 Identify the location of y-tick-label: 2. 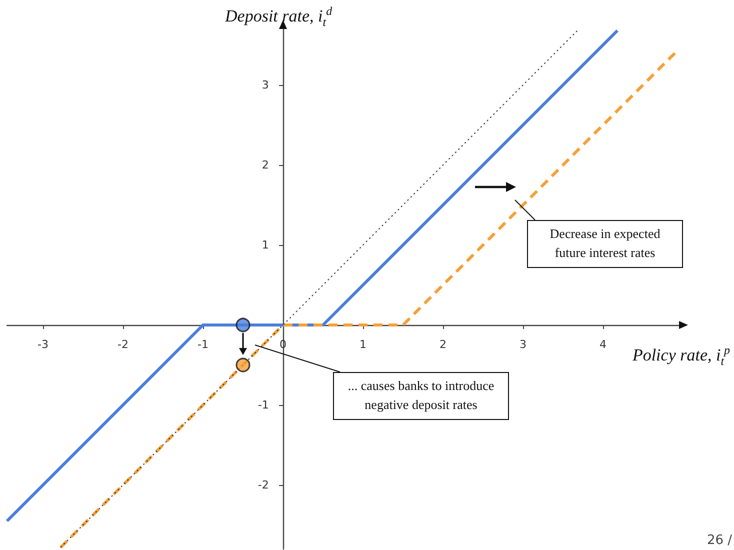
(265, 165).